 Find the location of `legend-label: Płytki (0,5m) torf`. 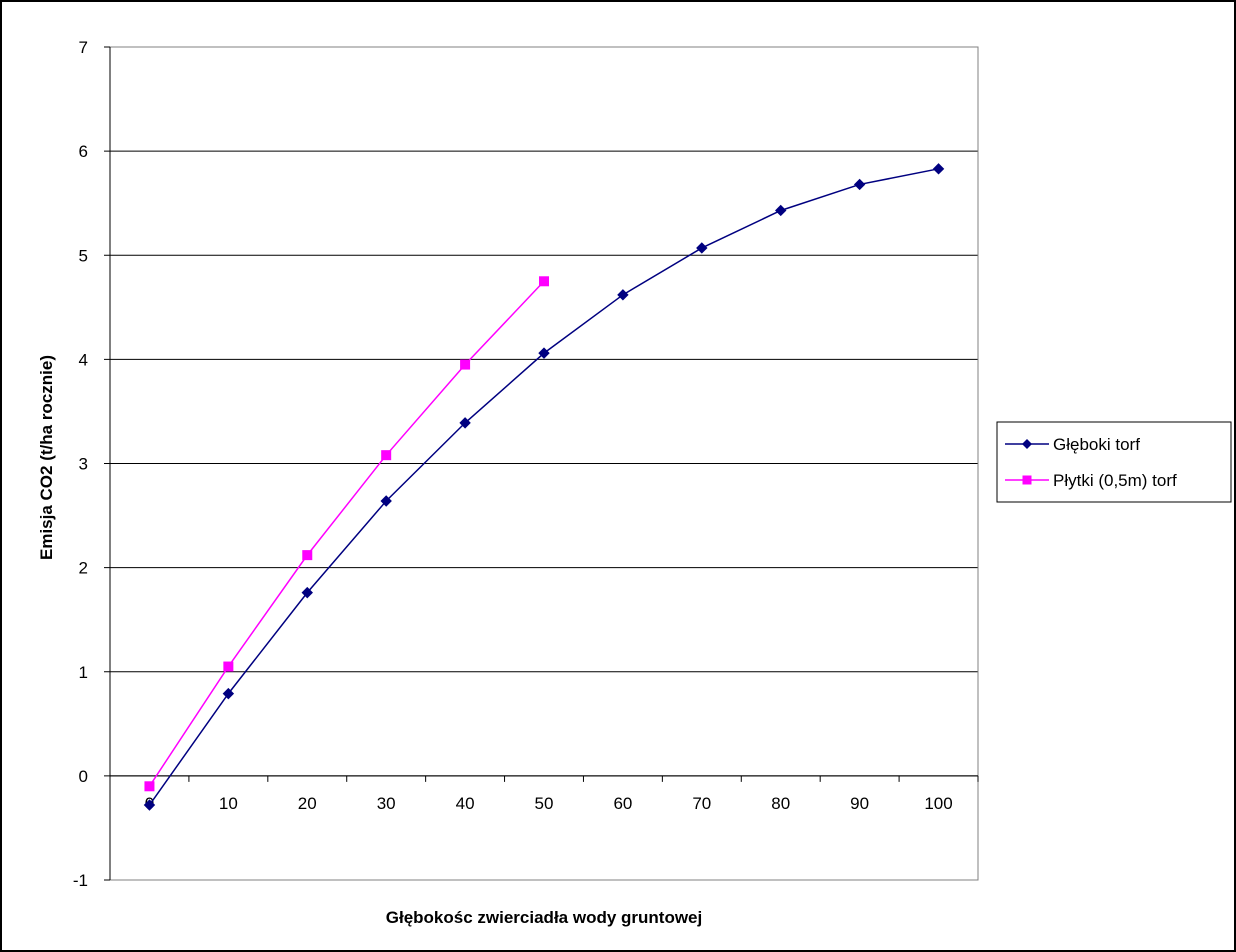

legend-label: Płytki (0,5m) torf is located at coordinates (1115, 480).